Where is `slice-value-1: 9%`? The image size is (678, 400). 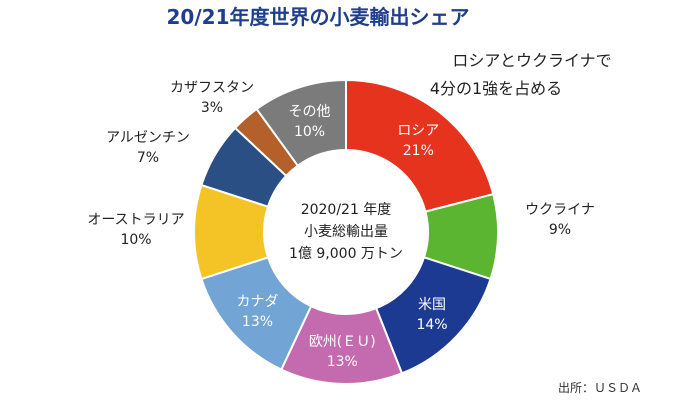
slice-value-1: 9% is located at coordinates (560, 230).